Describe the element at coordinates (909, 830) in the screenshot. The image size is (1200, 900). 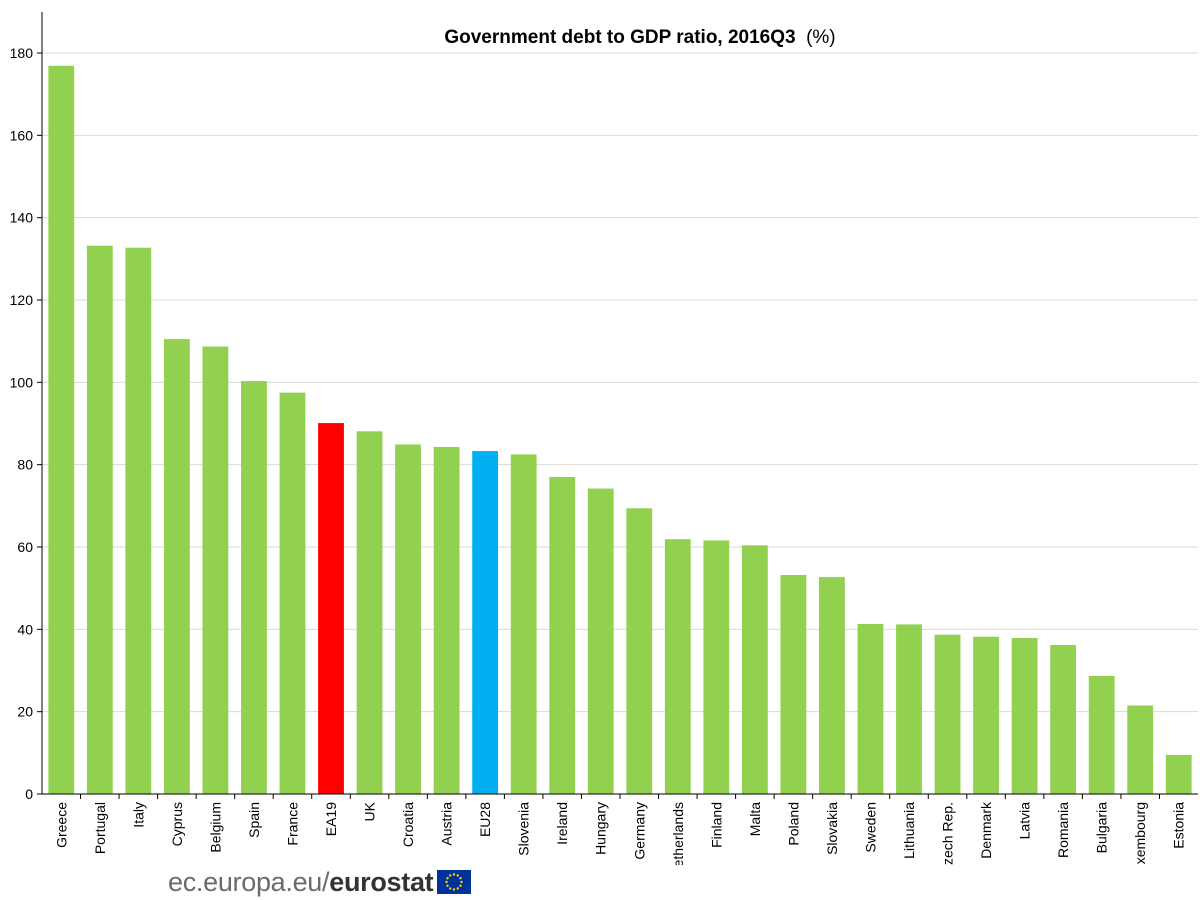
I see `x-category-label: Lithuania` at that location.